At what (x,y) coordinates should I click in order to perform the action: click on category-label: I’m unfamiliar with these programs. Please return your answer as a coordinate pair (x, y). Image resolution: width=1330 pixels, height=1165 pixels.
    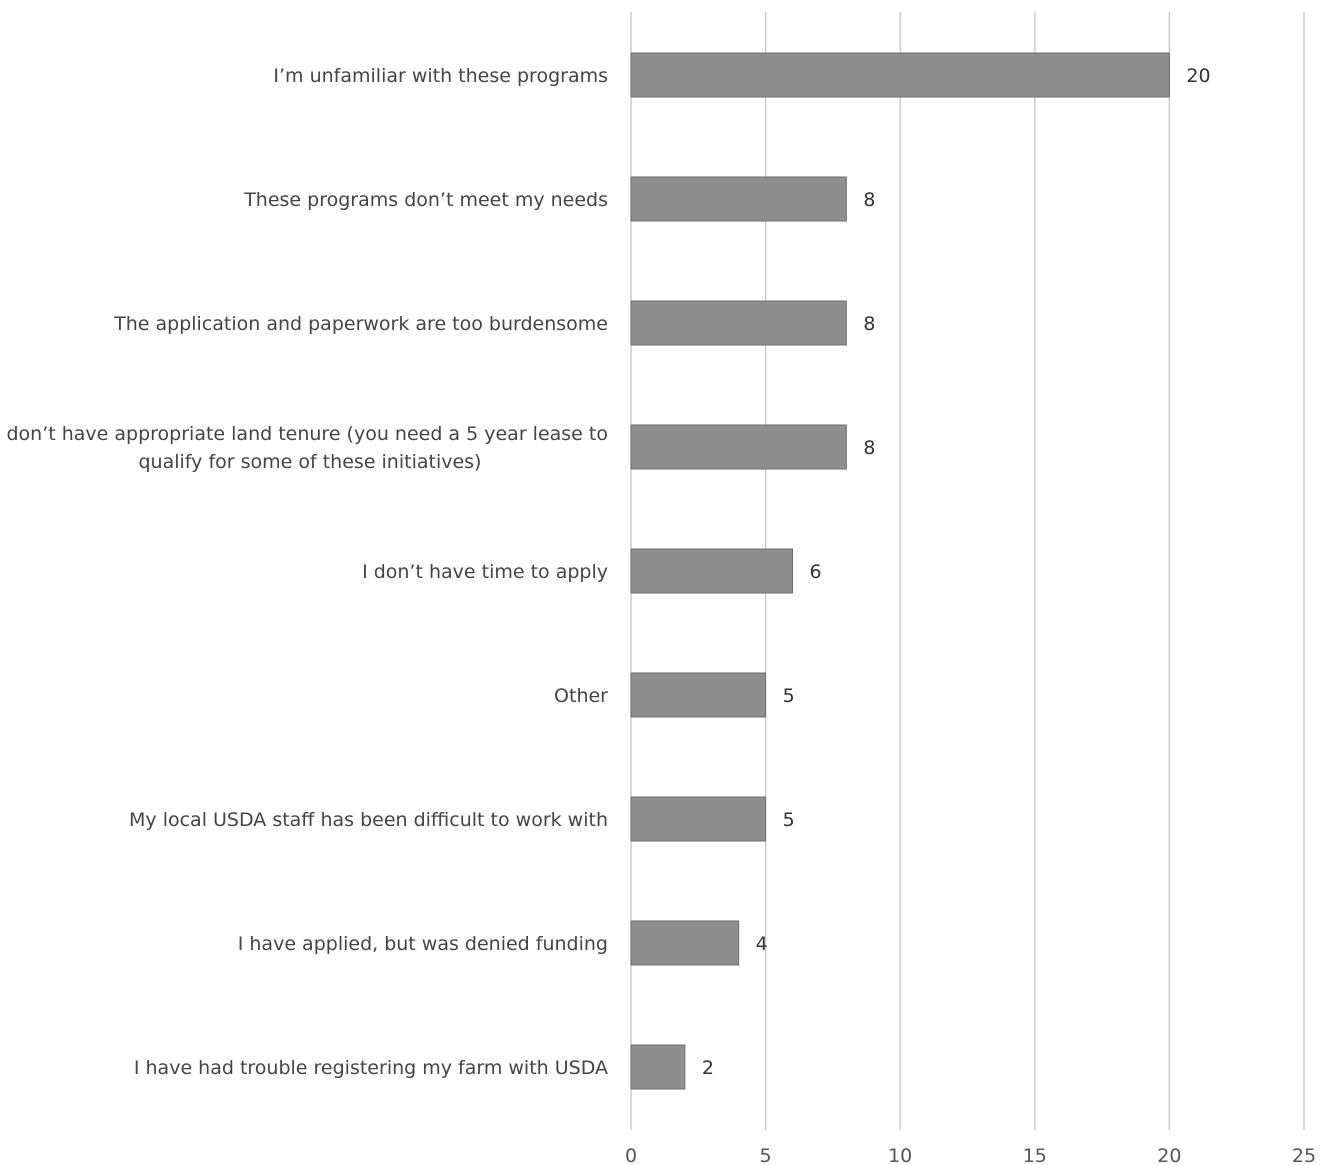
    Looking at the image, I should click on (440, 76).